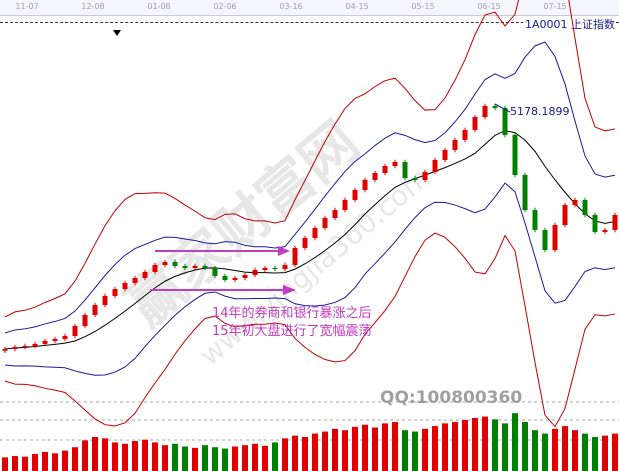 This screenshot has height=471, width=619. Describe the element at coordinates (292, 331) in the screenshot. I see `note-line-2: 15年初大盘进行了宽幅震荡` at that location.